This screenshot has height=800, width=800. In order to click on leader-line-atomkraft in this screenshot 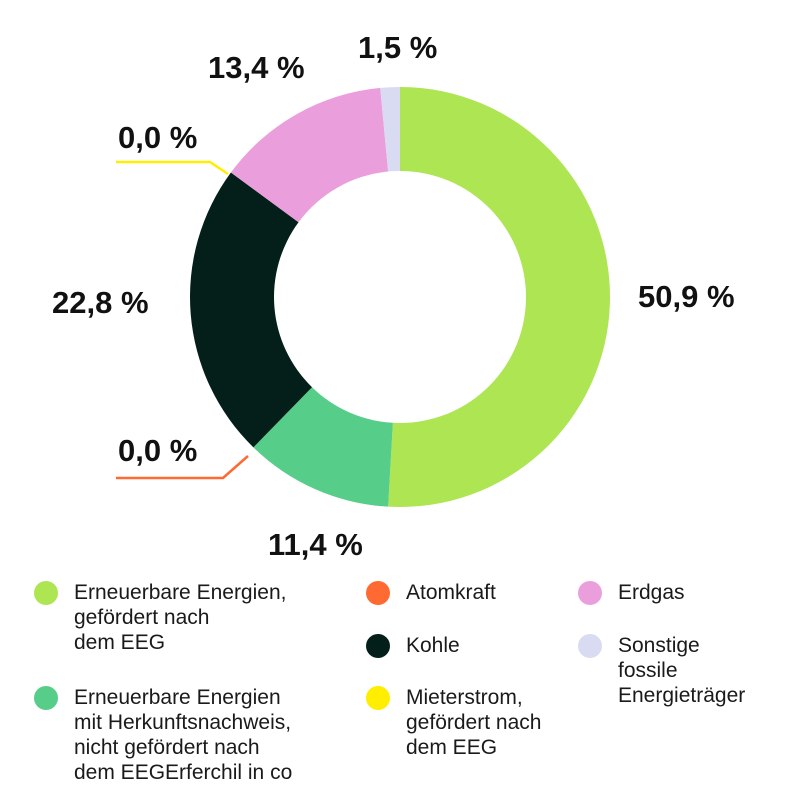, I will do `click(182, 467)`.